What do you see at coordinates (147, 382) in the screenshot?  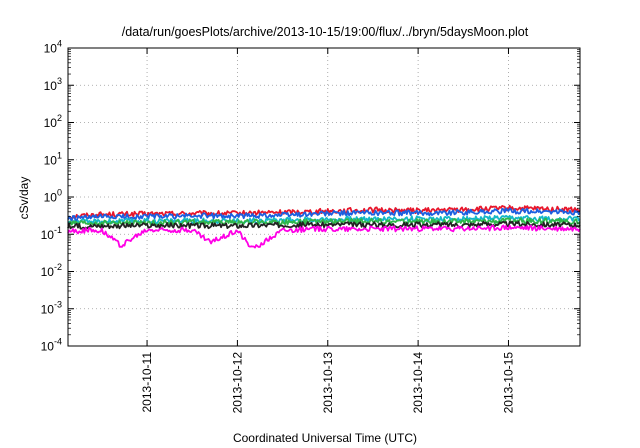 I see `x-tick-label: 2013-10-11` at bounding box center [147, 382].